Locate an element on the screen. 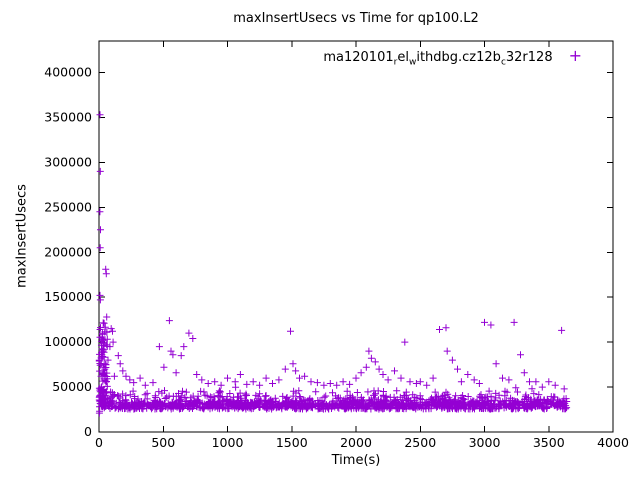 The width and height of the screenshot is (640, 480). x-tick-label: 2000 is located at coordinates (356, 442).